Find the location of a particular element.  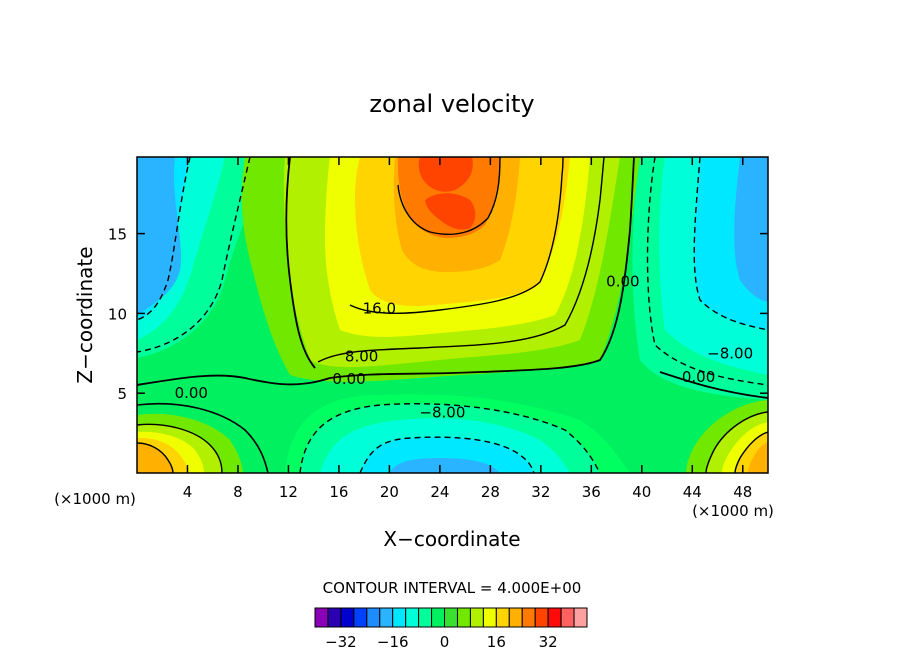

x-tick-label: 20 is located at coordinates (389, 492).